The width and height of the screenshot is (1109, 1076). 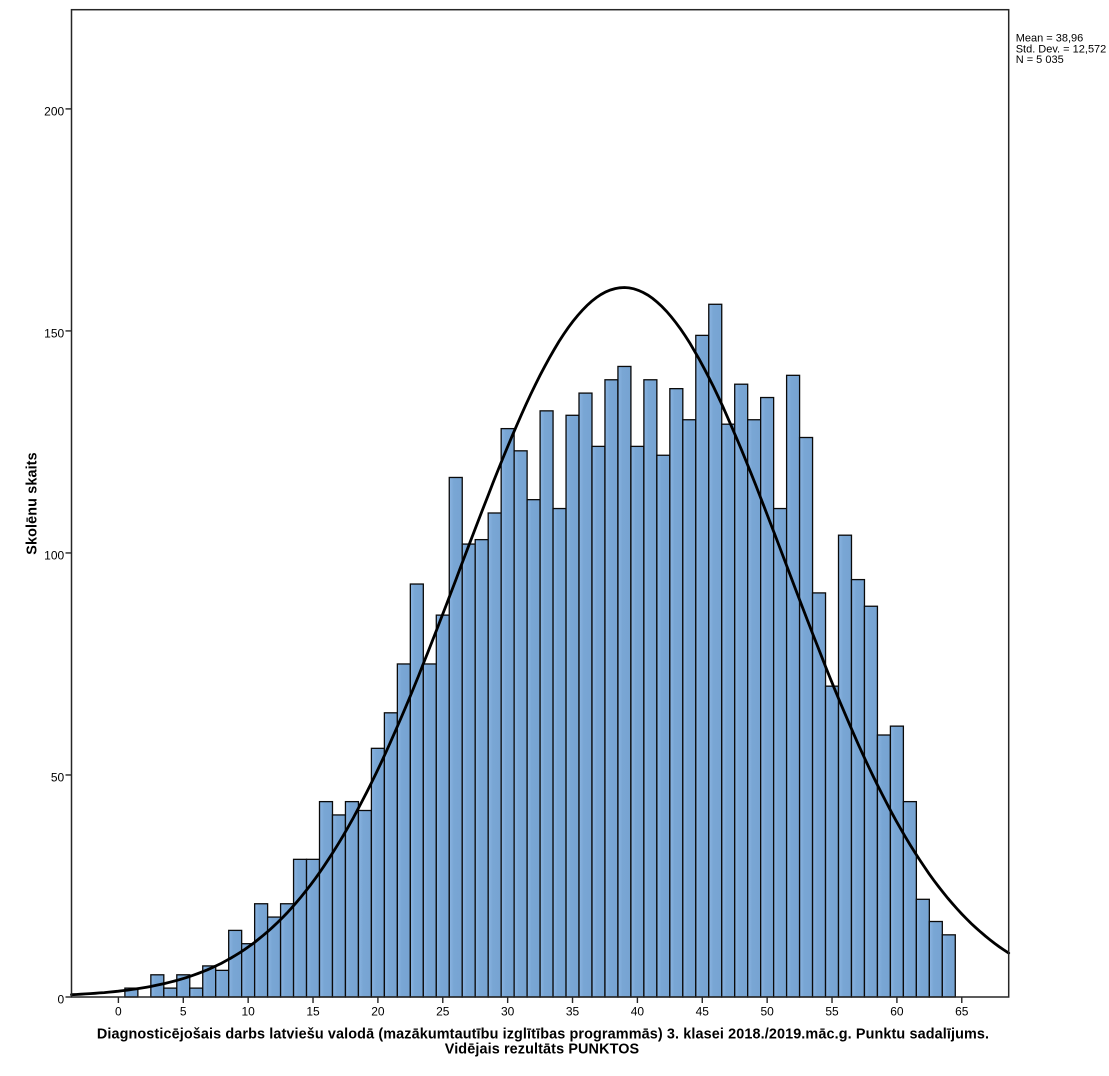 I want to click on svg-text: 60, so click(x=897, y=1012).